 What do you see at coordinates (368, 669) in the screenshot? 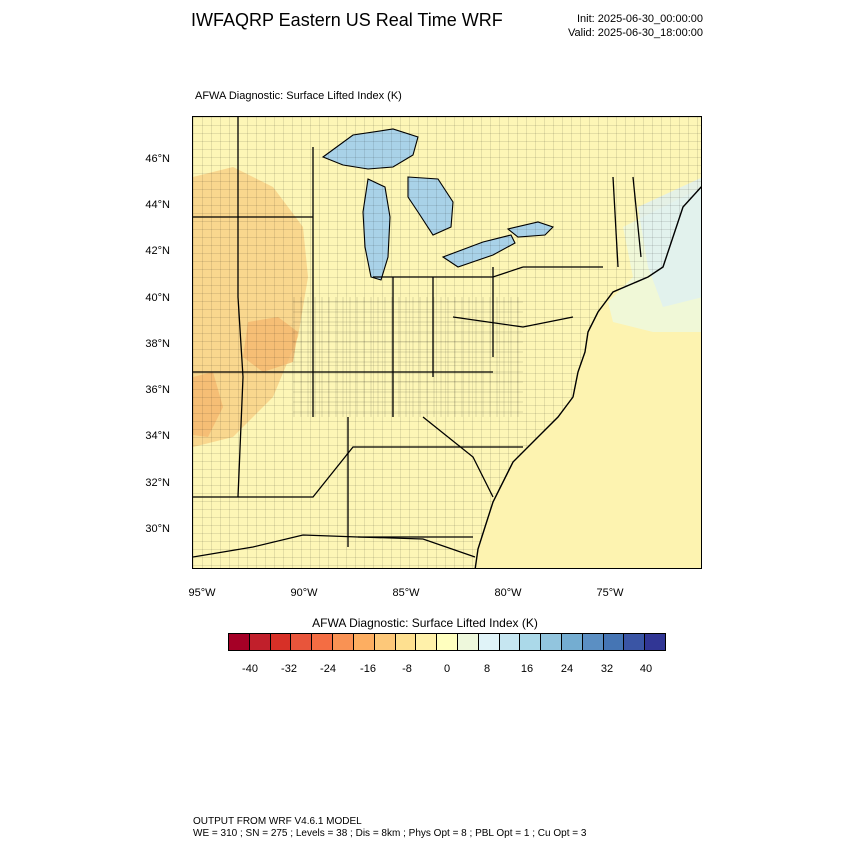
I see `colorbar-tick: -16` at bounding box center [368, 669].